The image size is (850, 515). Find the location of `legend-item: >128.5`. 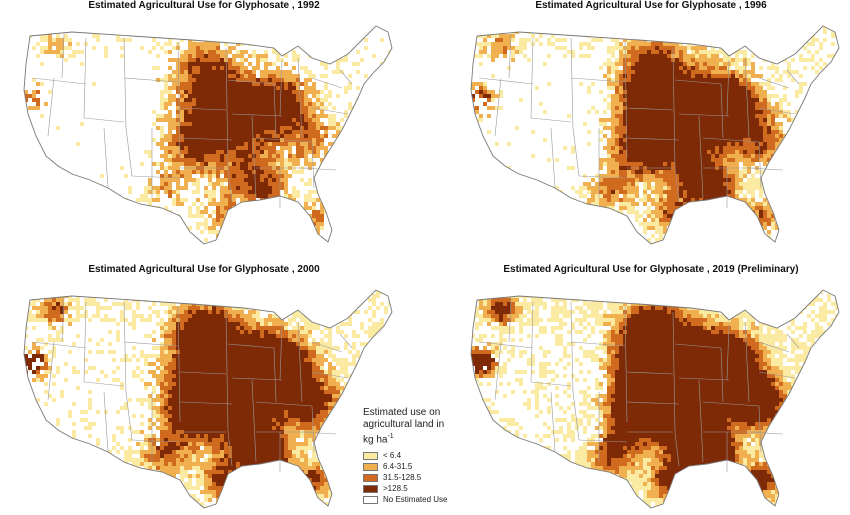

legend-item: >128.5 is located at coordinates (413, 488).